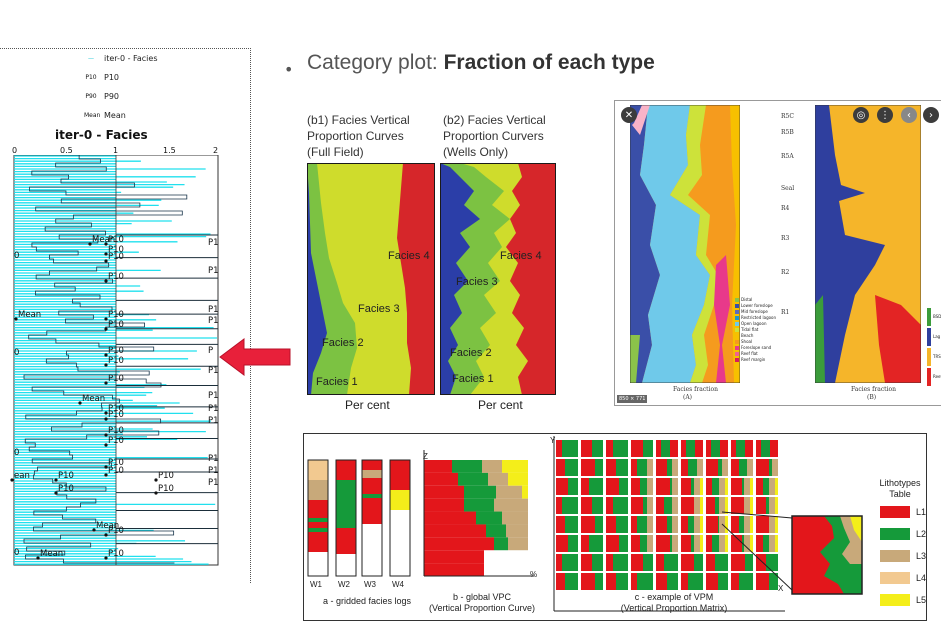 The image size is (941, 626). I want to click on facies-fraction-chart-b, so click(868, 244).